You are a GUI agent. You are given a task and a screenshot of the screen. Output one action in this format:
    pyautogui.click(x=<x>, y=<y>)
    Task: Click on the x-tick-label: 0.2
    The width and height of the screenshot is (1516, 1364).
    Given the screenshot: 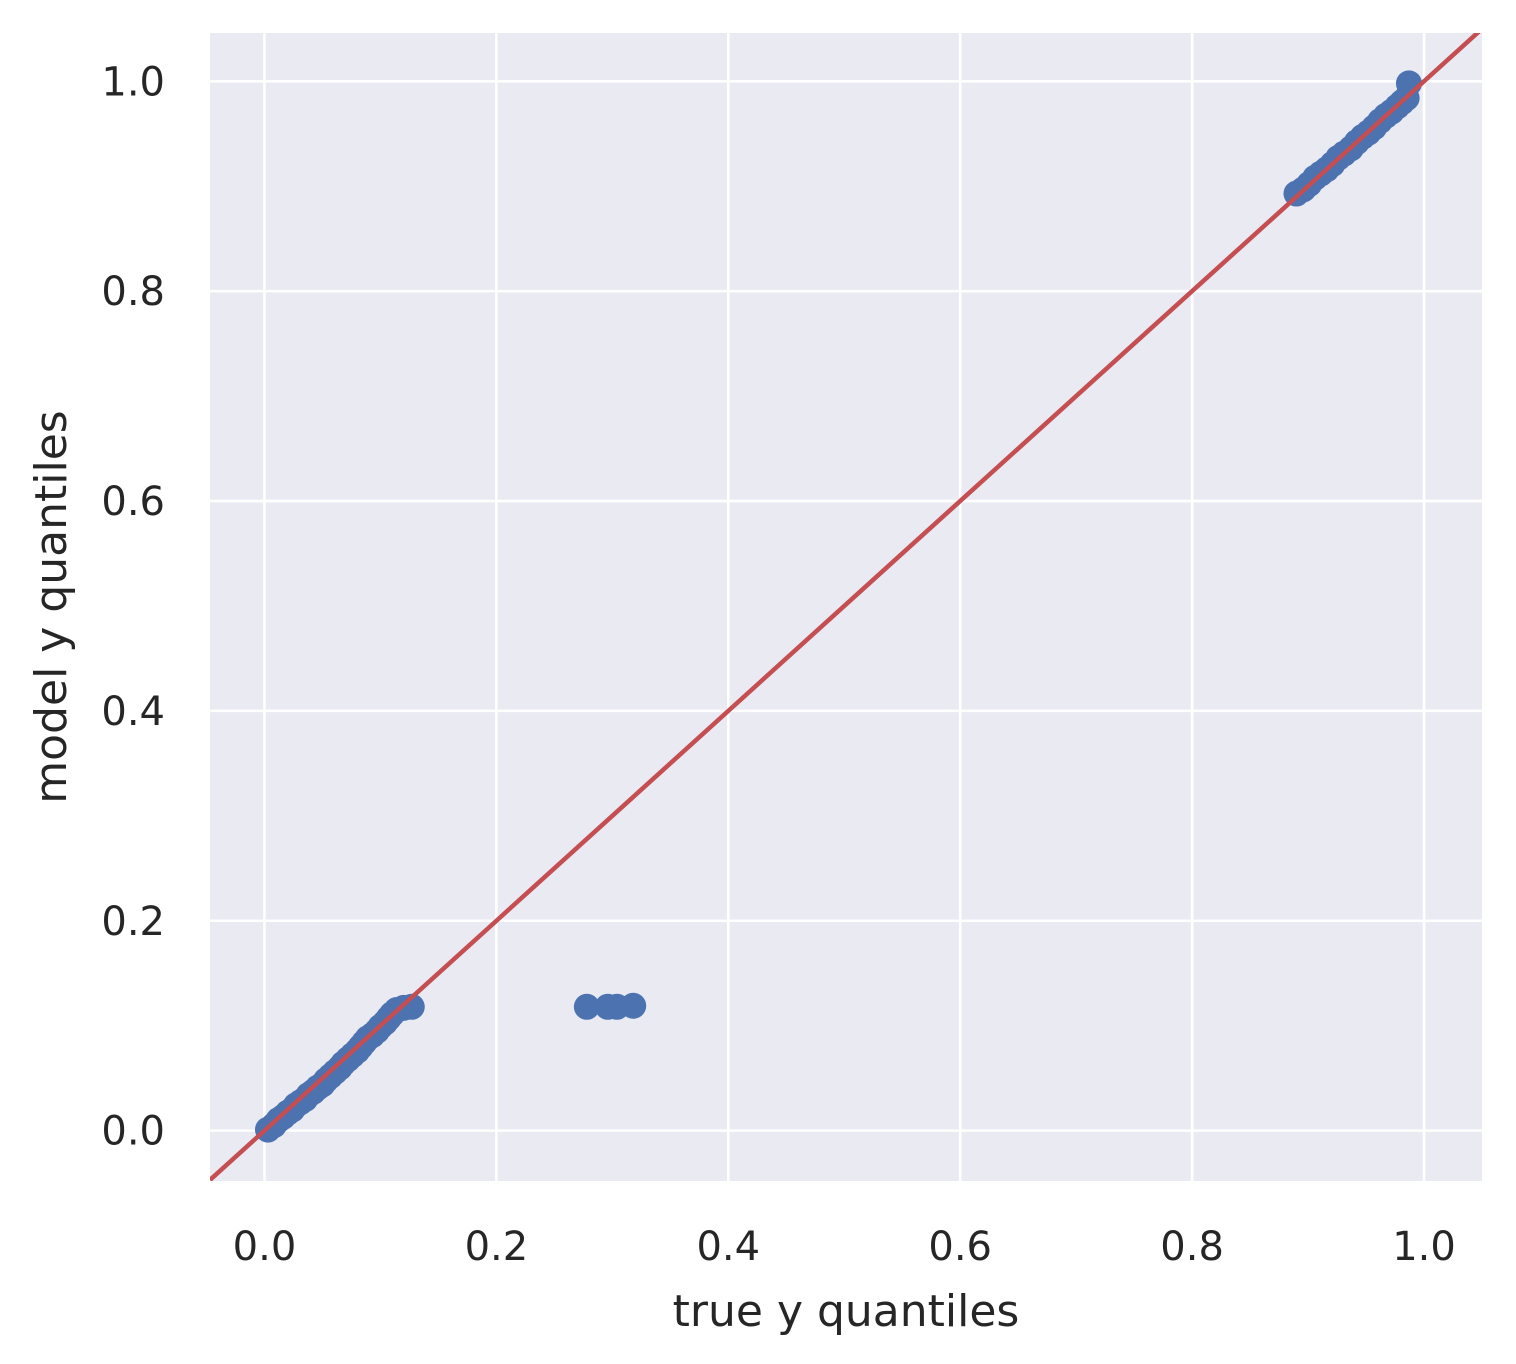 What is the action you would take?
    pyautogui.click(x=497, y=1247)
    